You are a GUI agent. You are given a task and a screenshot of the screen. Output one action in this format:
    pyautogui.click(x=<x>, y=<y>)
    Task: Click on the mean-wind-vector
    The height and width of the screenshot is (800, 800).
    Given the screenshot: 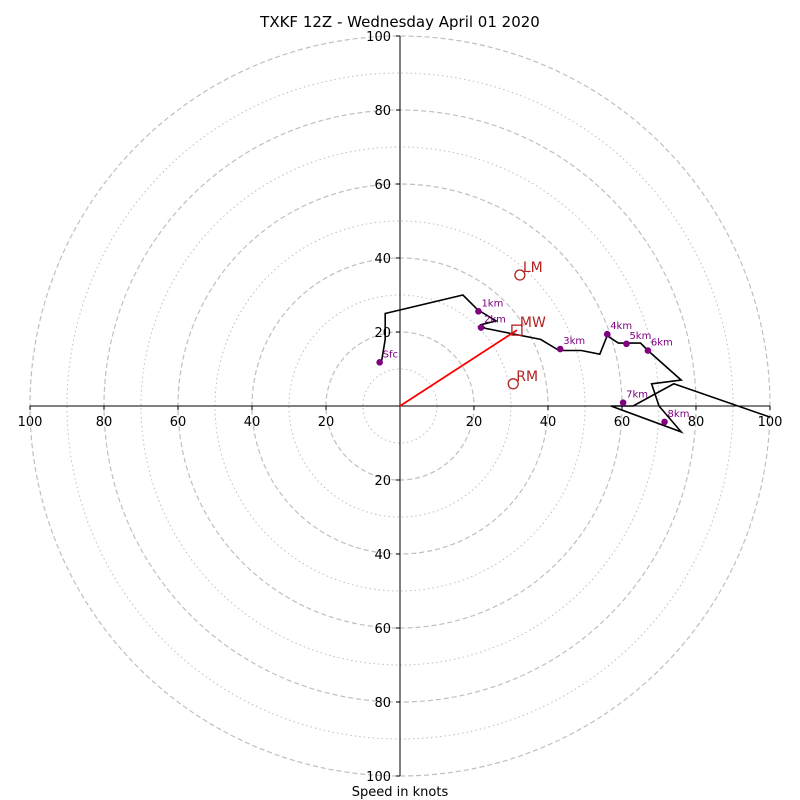 What is the action you would take?
    pyautogui.click(x=458, y=368)
    